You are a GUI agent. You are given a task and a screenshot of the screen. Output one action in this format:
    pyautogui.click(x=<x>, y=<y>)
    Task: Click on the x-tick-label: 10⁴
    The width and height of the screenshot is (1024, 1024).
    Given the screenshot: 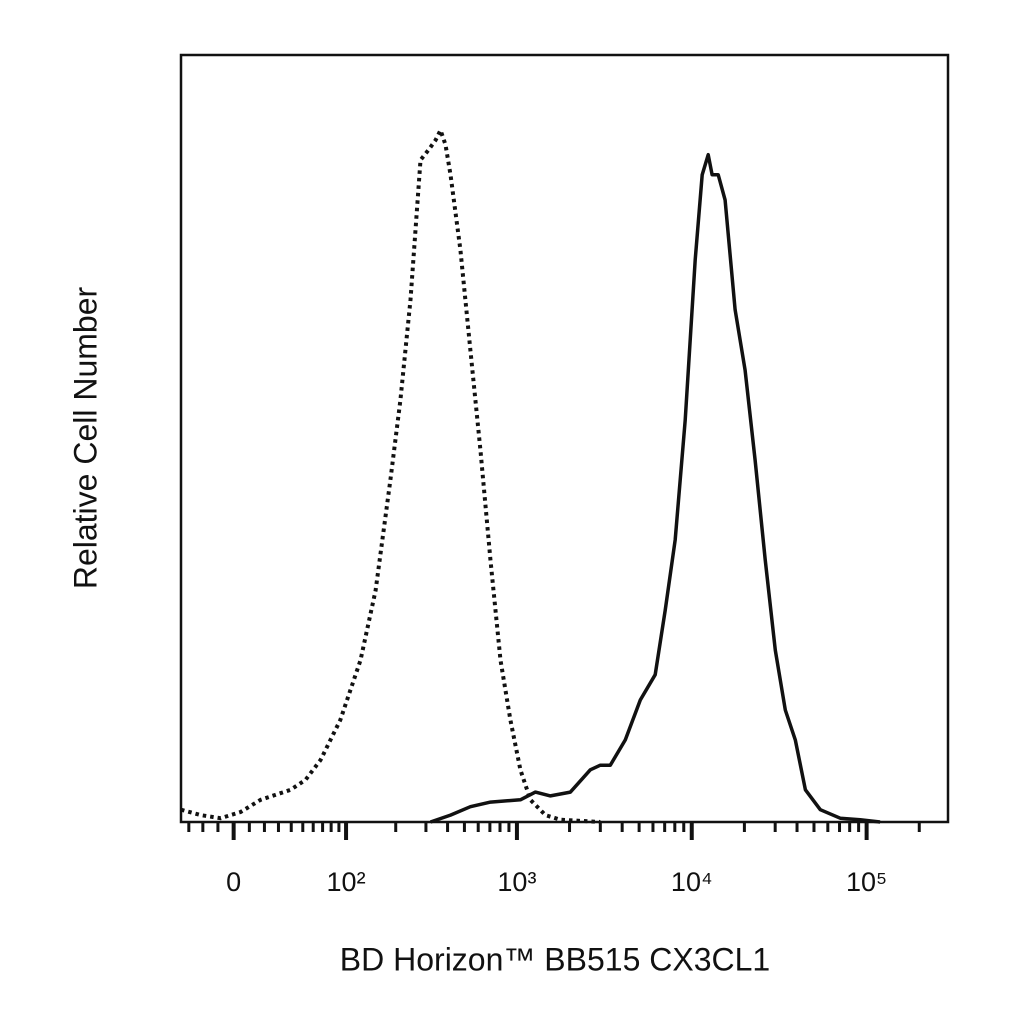 What is the action you would take?
    pyautogui.click(x=692, y=882)
    